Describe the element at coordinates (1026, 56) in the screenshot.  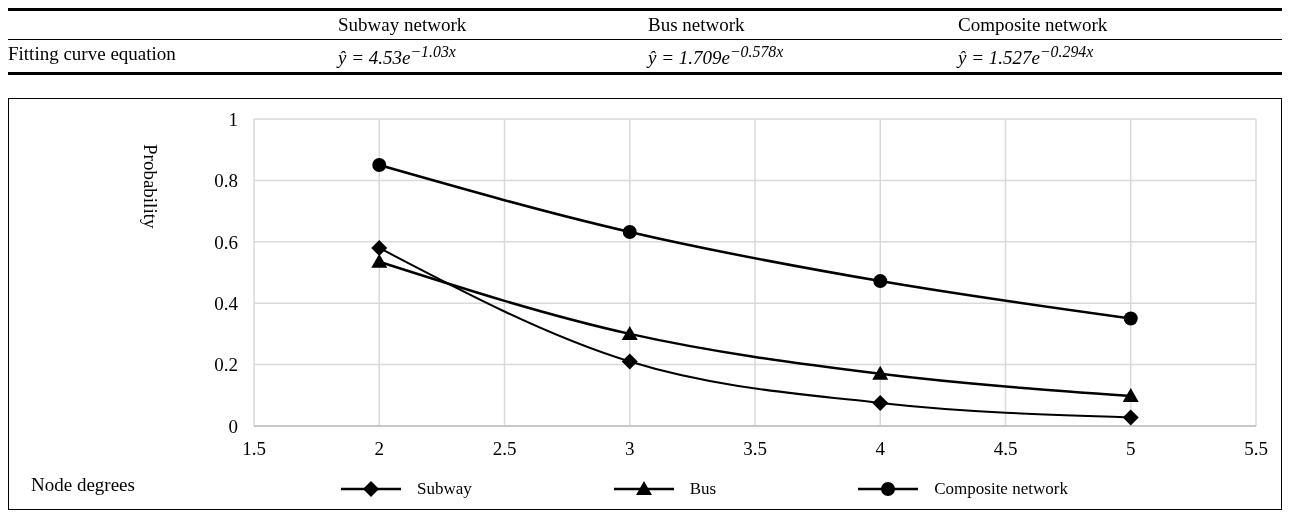
I see `text: ŷ = 1.527e$^{−0.294x}$` at that location.